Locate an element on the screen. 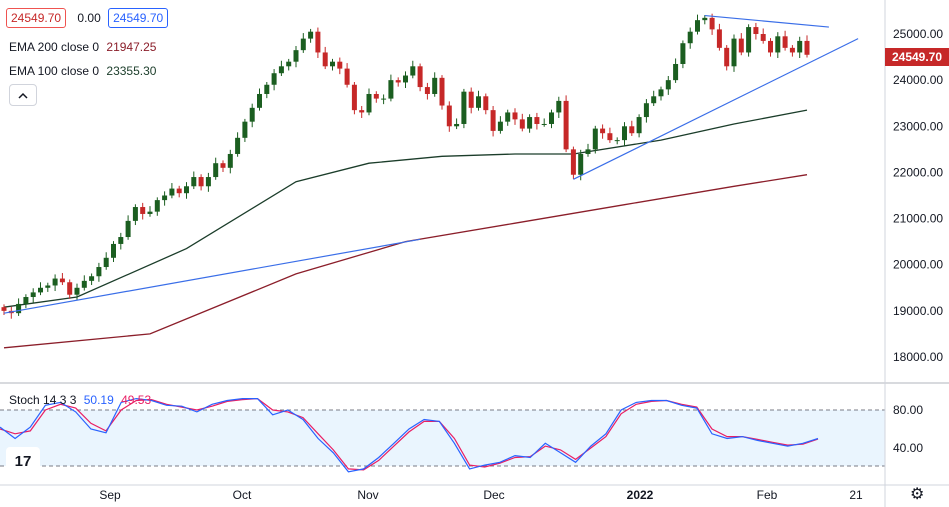 The width and height of the screenshot is (949, 507). gear-icon: ⚙ is located at coordinates (917, 494).